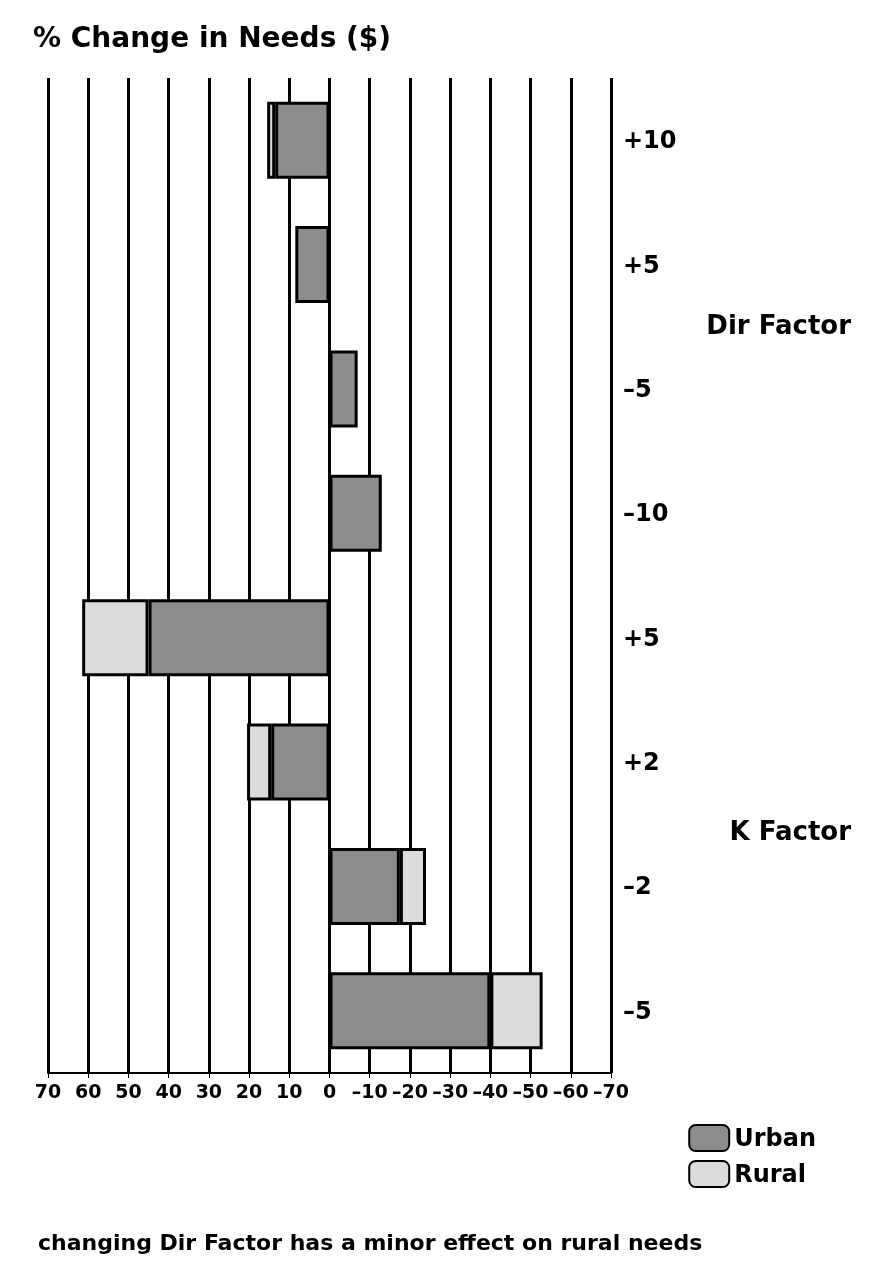  Describe the element at coordinates (490, 1090) in the screenshot. I see `x-tick-label: –40` at that location.